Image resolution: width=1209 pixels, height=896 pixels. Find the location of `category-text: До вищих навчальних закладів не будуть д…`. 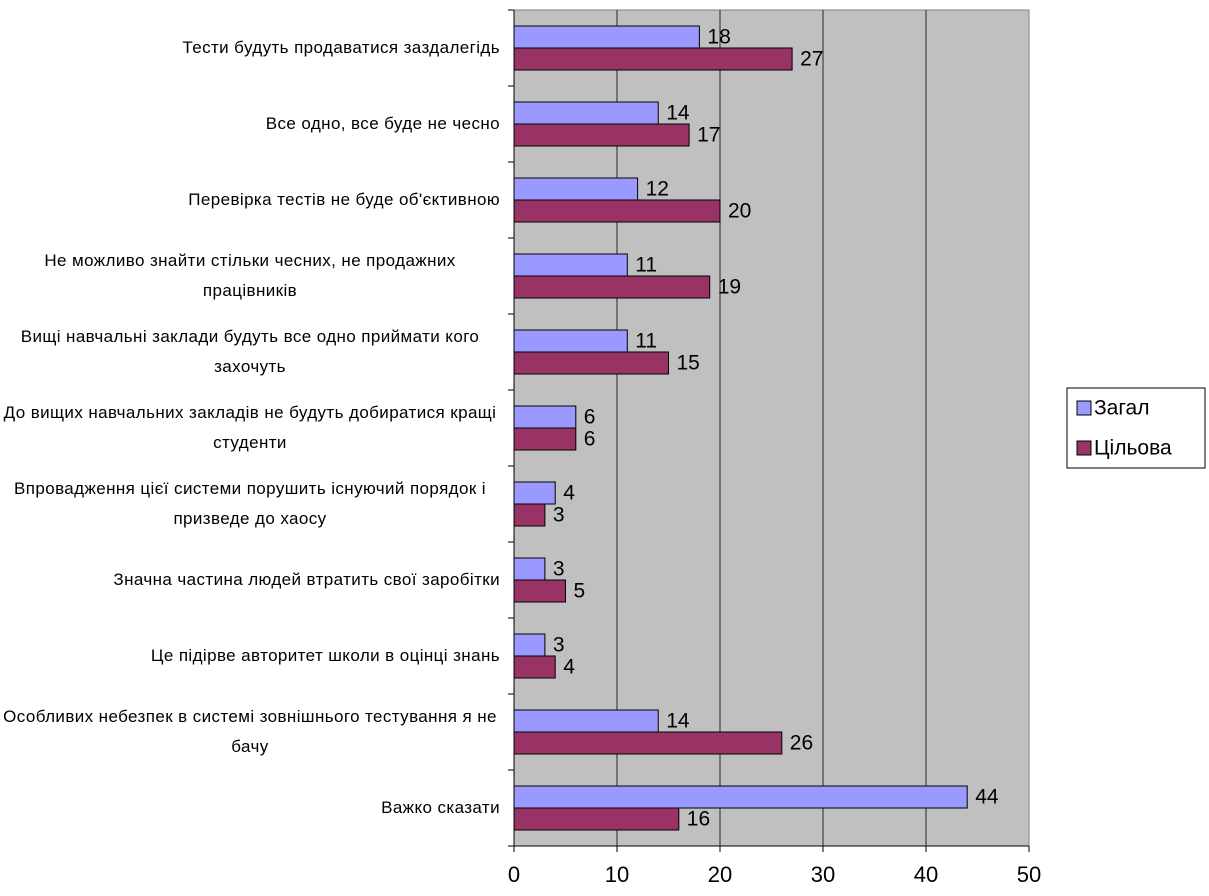

category-text: До вищих навчальних закладів не будуть д… is located at coordinates (250, 427).